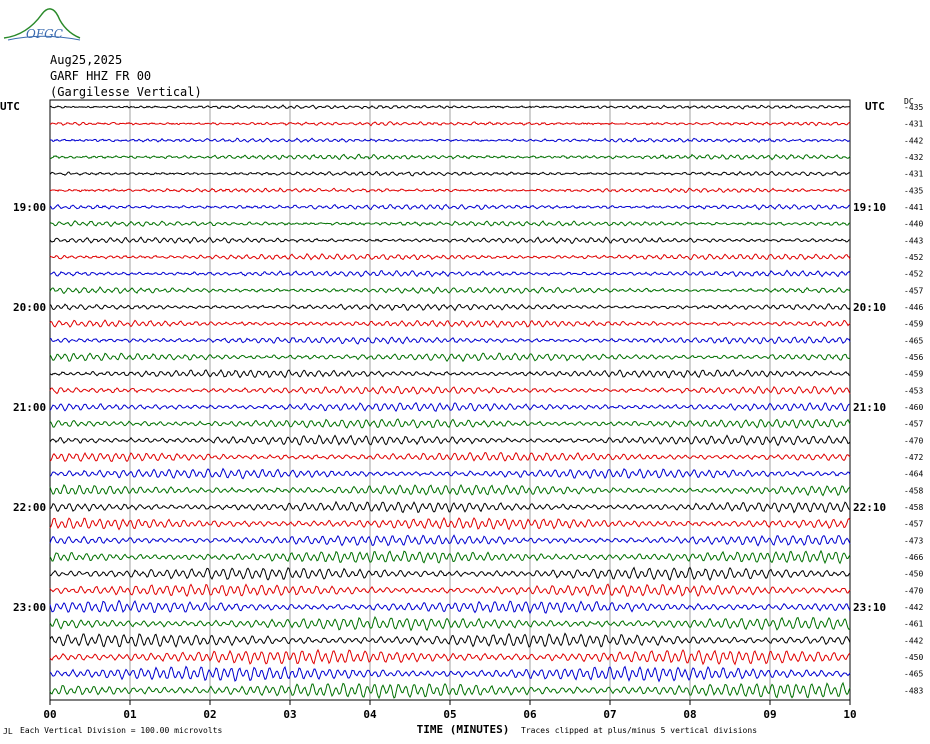  I want to click on left-time-label: 19:00, so click(29, 207).